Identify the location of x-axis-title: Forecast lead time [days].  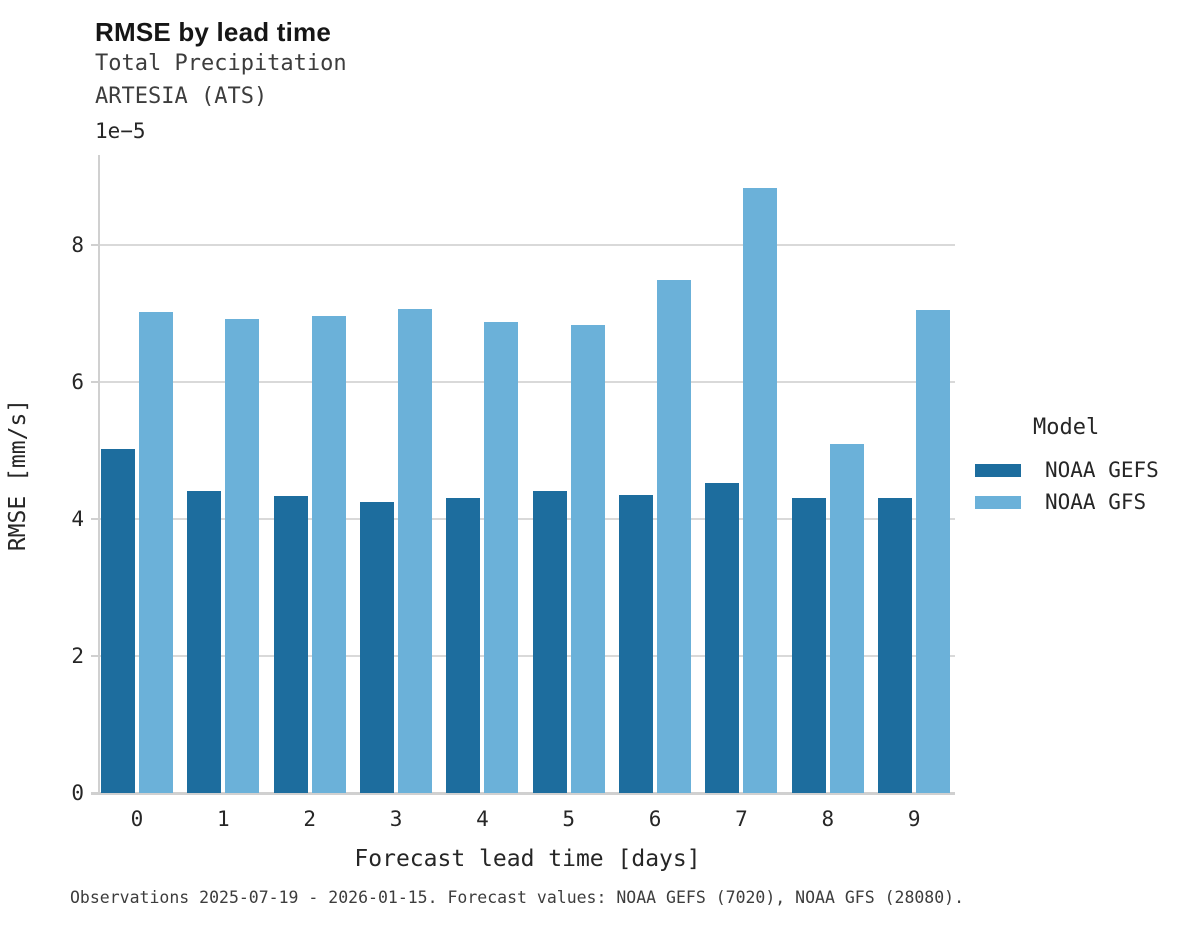
(527, 859).